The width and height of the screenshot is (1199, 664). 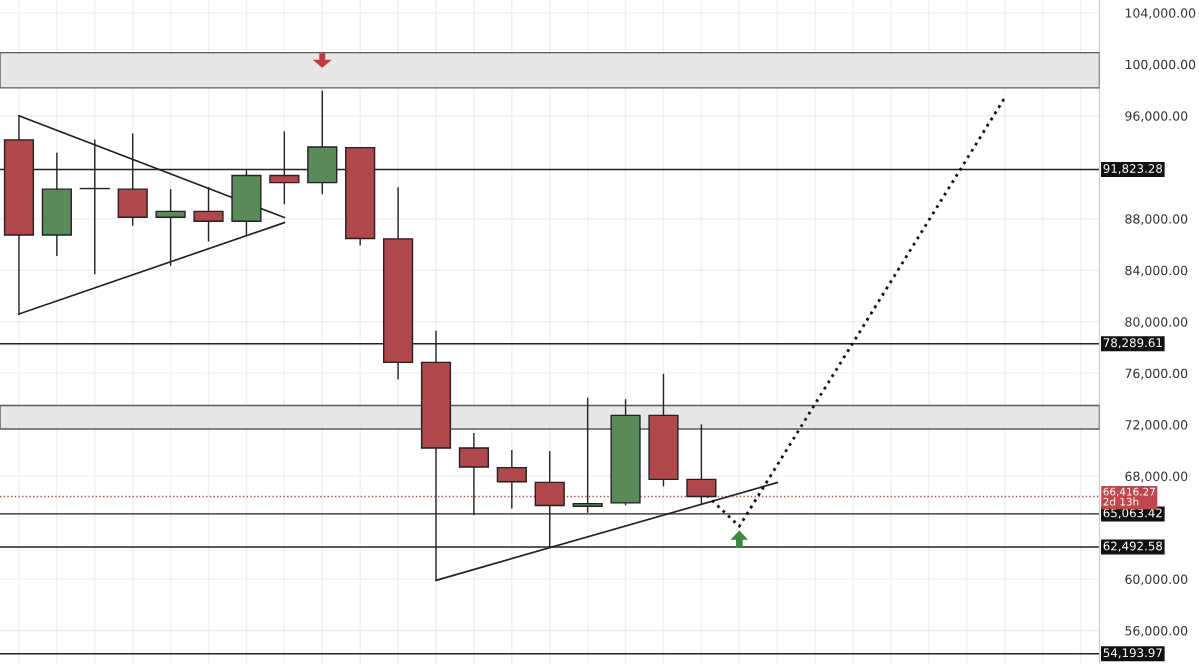 I want to click on y-tick-label: 72,000.00, so click(x=1156, y=425).